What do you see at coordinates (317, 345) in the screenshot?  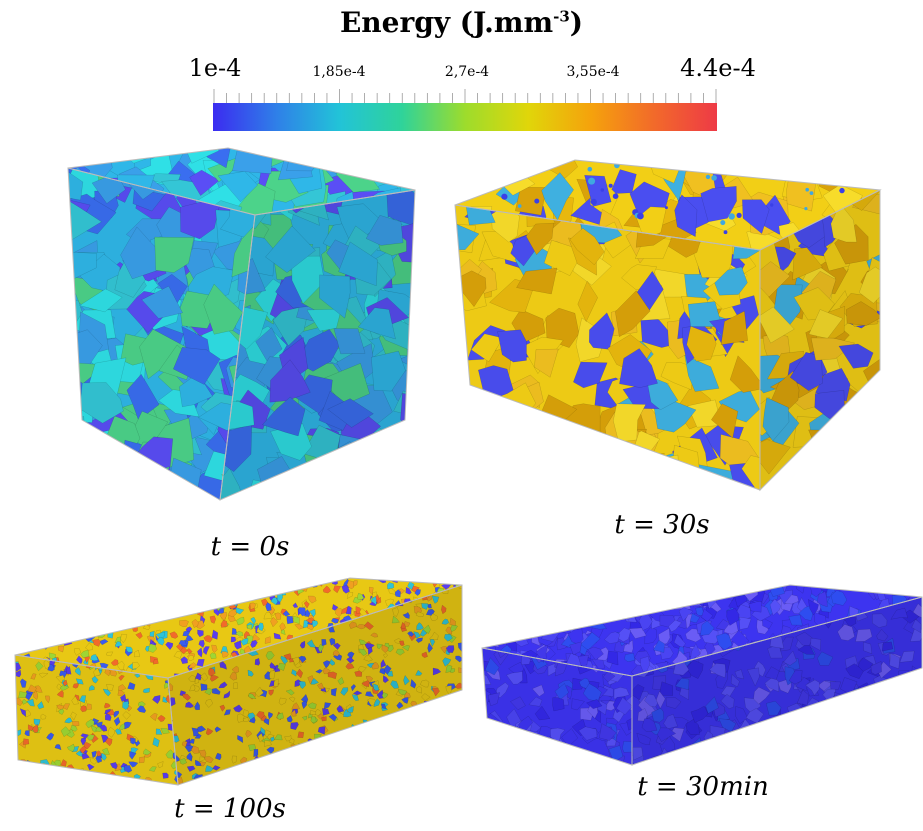 I see `panel-0-face-shade` at bounding box center [317, 345].